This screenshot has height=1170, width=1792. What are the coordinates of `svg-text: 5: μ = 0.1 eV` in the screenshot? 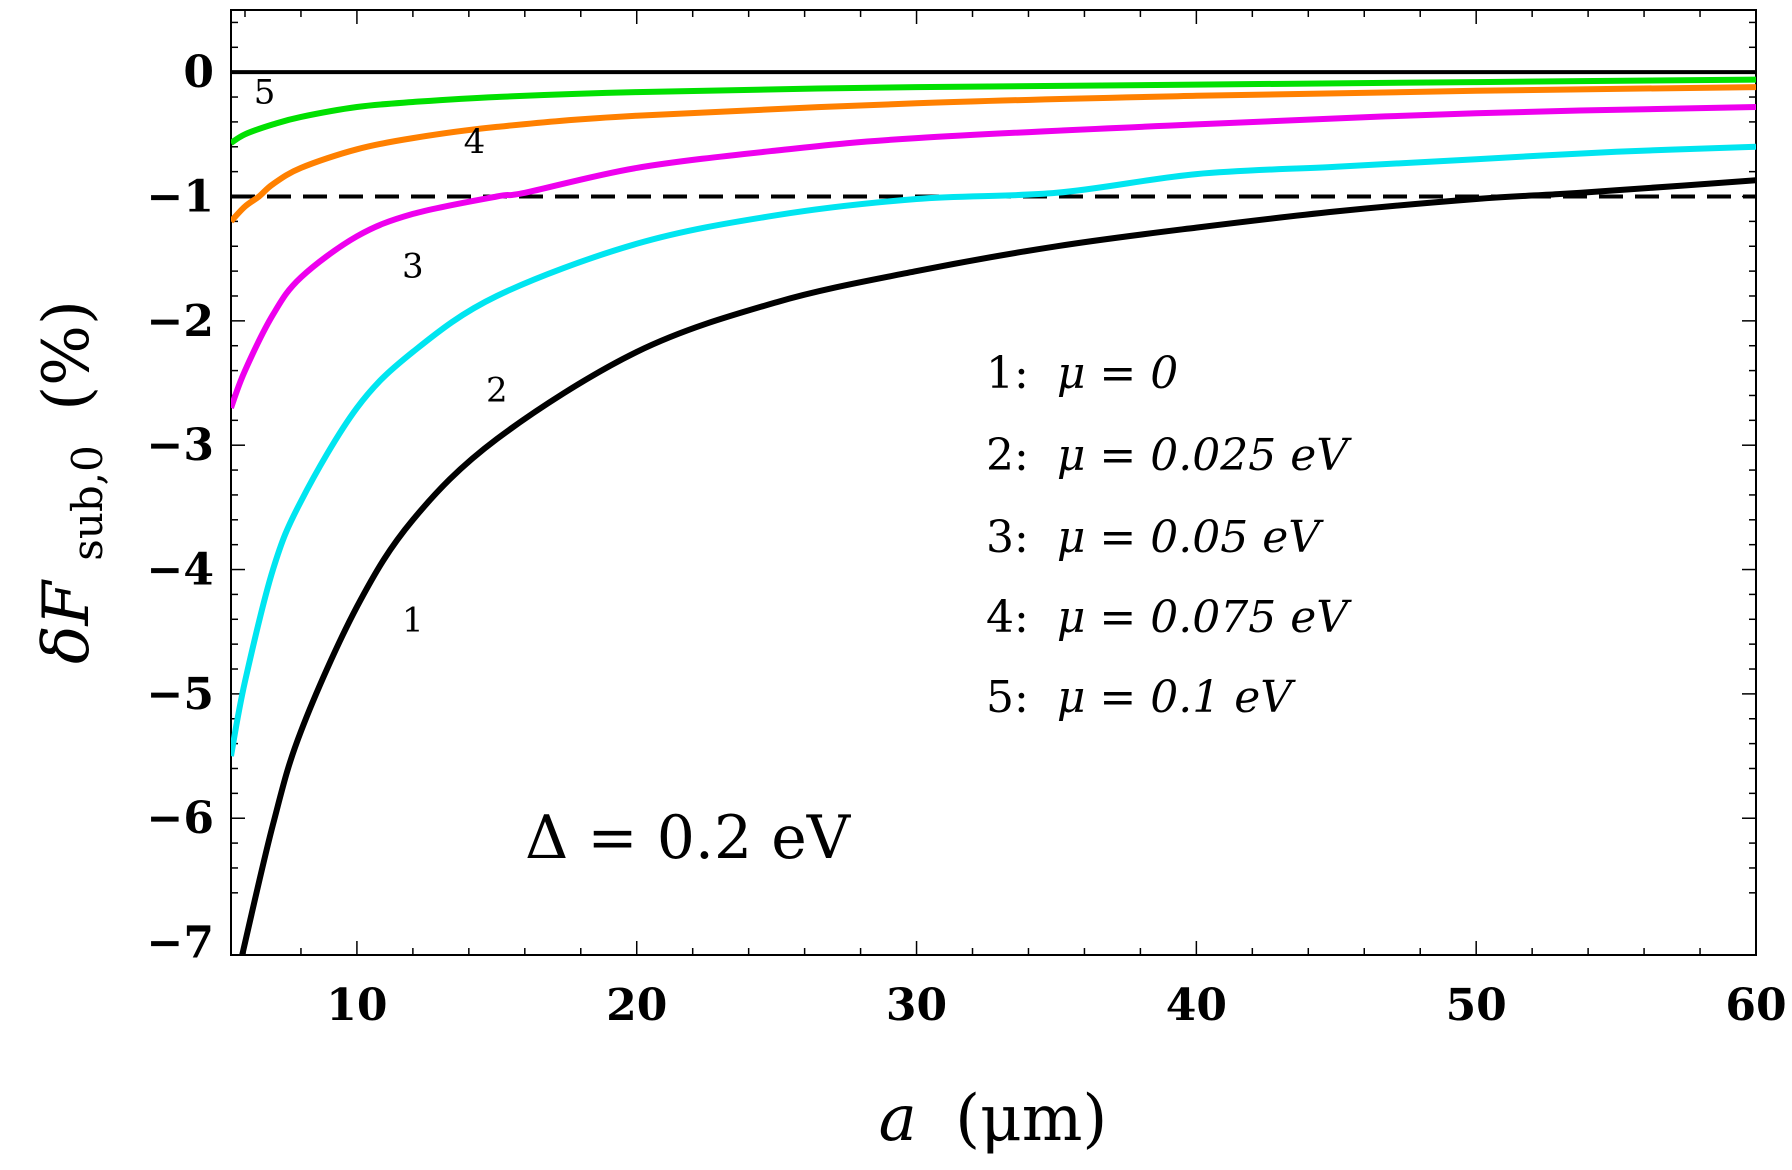 It's located at (1141, 697).